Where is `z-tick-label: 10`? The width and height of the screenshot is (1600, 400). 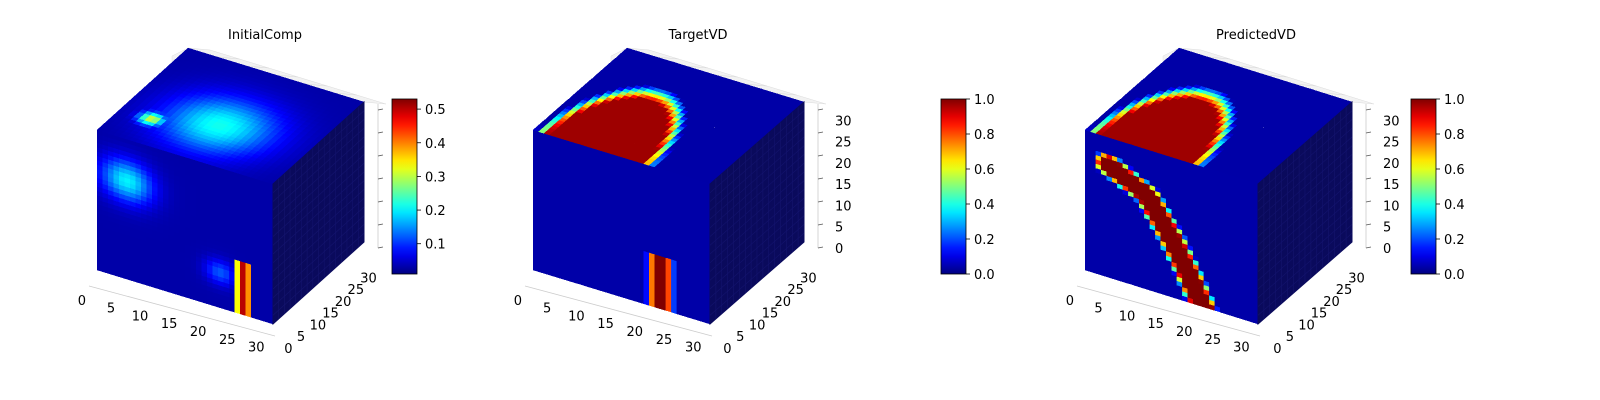
z-tick-label: 10 is located at coordinates (843, 206).